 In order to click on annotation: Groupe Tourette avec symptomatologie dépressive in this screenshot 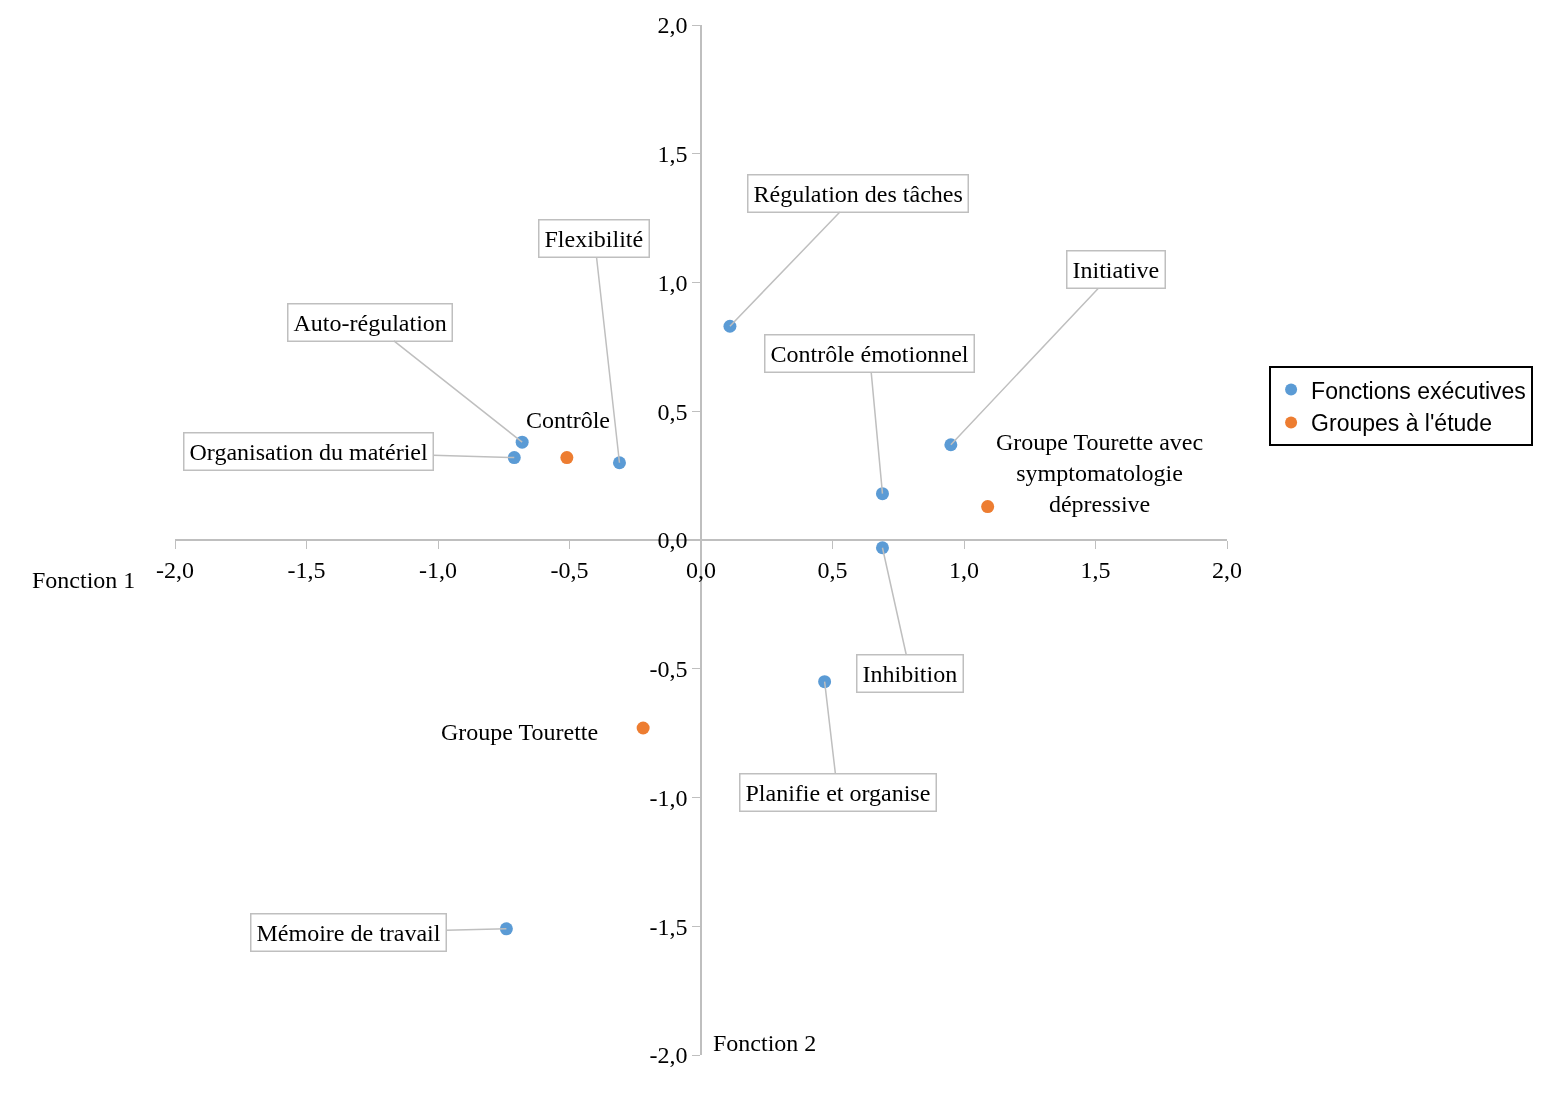, I will do `click(1100, 473)`.